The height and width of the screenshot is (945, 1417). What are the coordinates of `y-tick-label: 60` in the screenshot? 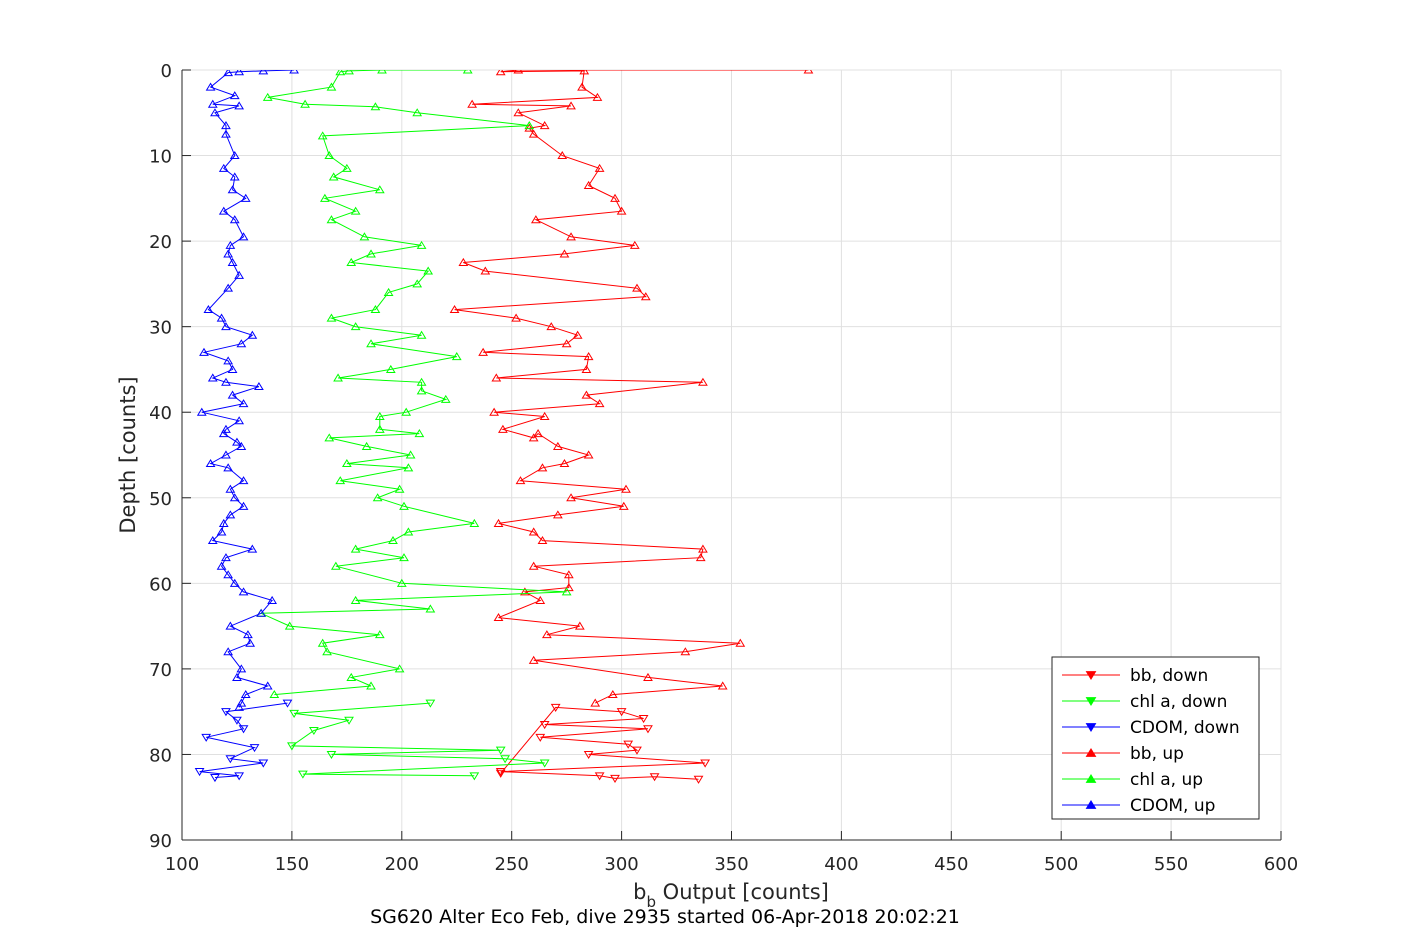 It's located at (160, 584).